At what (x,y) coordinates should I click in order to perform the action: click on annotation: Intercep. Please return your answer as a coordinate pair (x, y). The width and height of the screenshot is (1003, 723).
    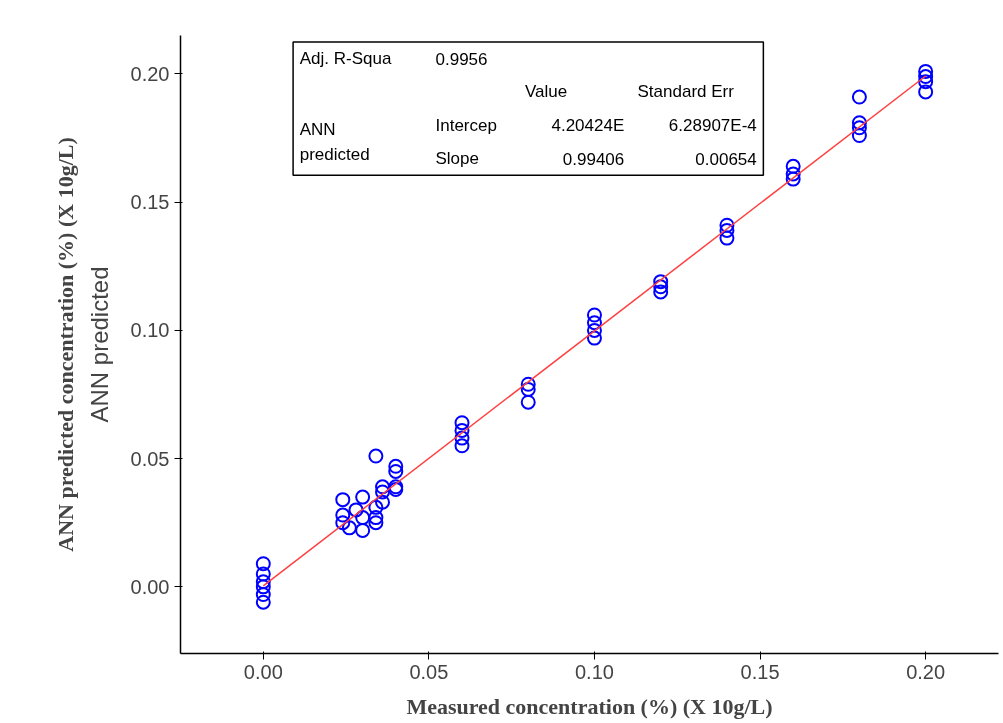
    Looking at the image, I should click on (466, 125).